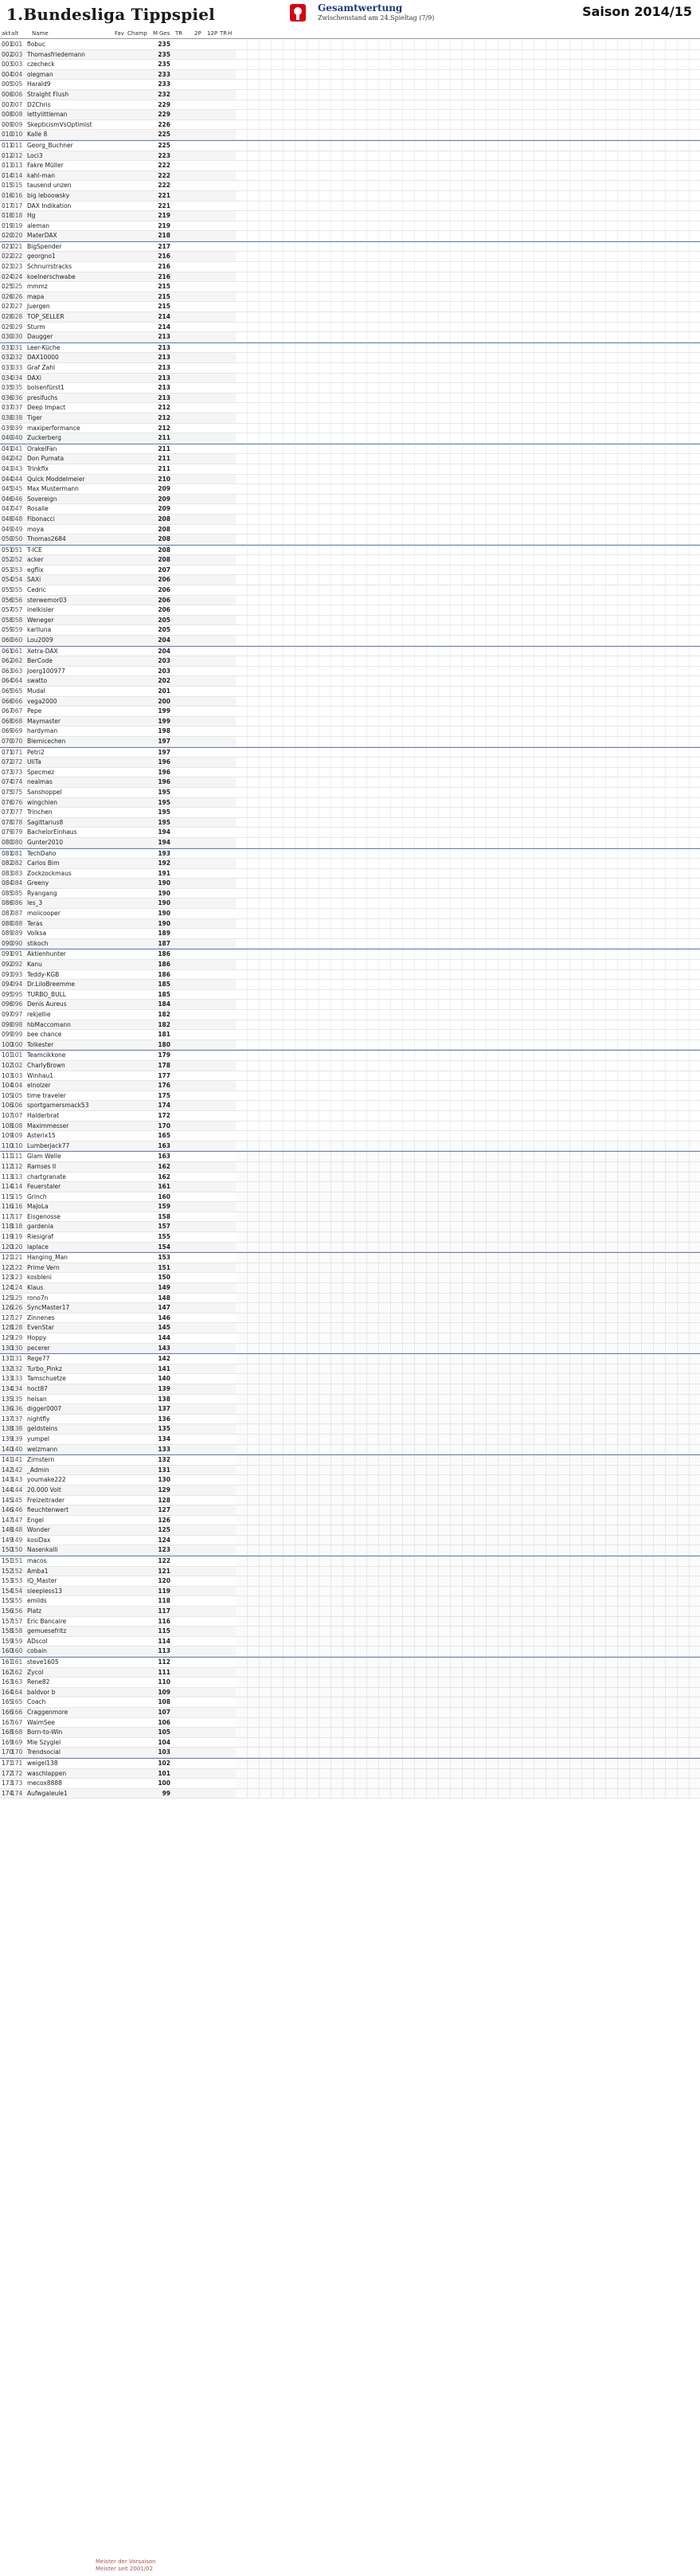  What do you see at coordinates (350, 1379) in the screenshot?
I see `table-row: 133 133 Tamschuetze 140` at bounding box center [350, 1379].